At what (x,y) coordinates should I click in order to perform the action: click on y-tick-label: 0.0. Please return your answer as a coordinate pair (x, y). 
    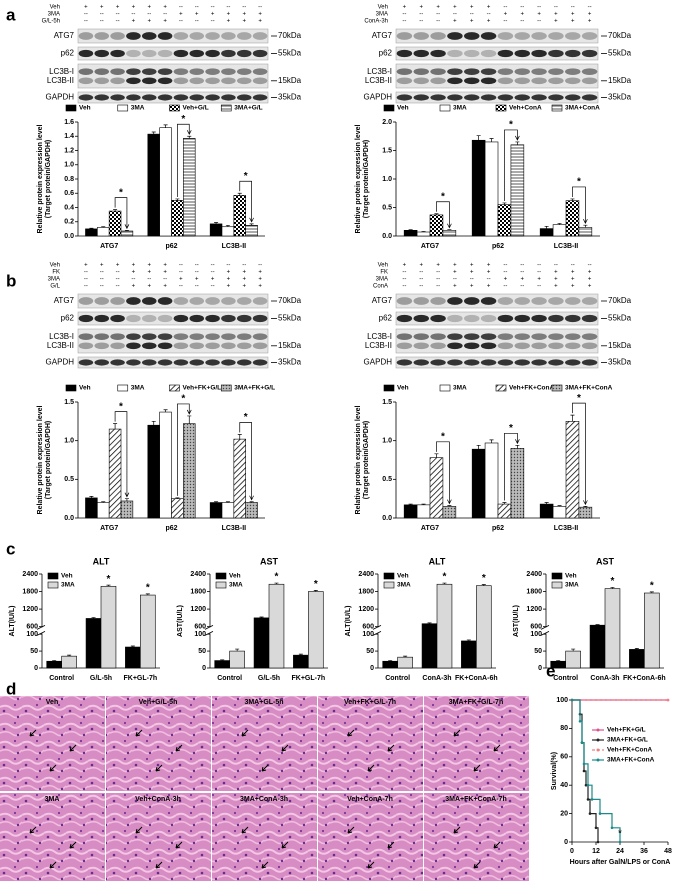
    Looking at the image, I should click on (69, 236).